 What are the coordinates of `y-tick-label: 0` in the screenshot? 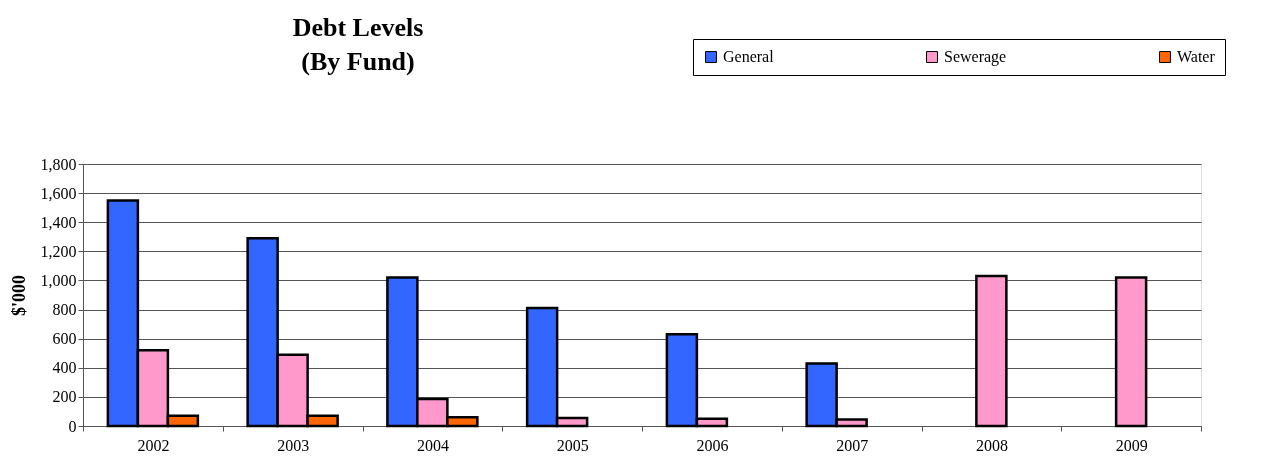 It's located at (72, 426).